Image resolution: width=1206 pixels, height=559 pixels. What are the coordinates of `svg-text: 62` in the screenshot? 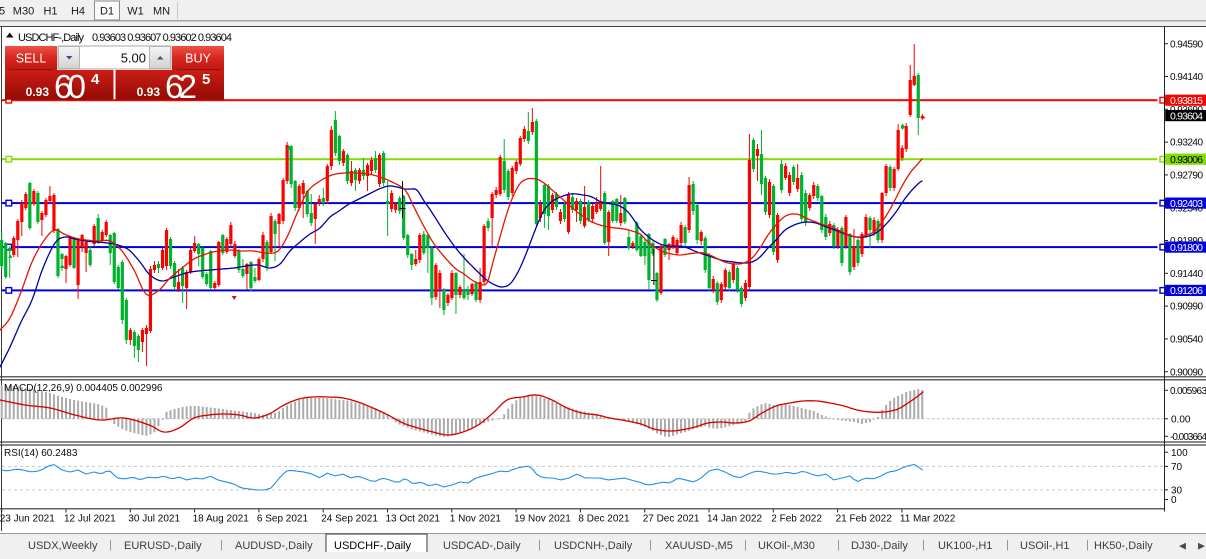 It's located at (181, 86).